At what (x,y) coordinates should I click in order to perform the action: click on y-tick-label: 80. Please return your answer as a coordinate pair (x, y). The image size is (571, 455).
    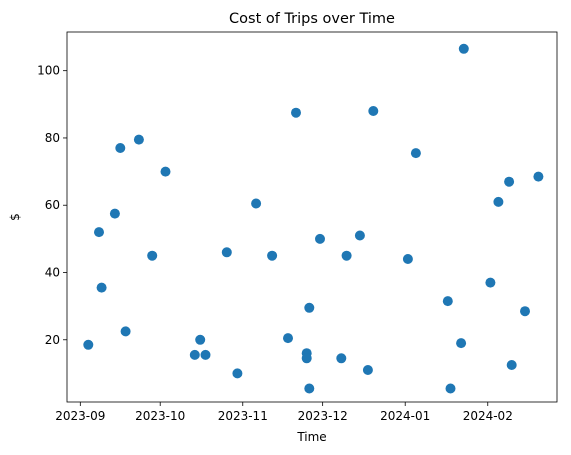
    Looking at the image, I should click on (52, 138).